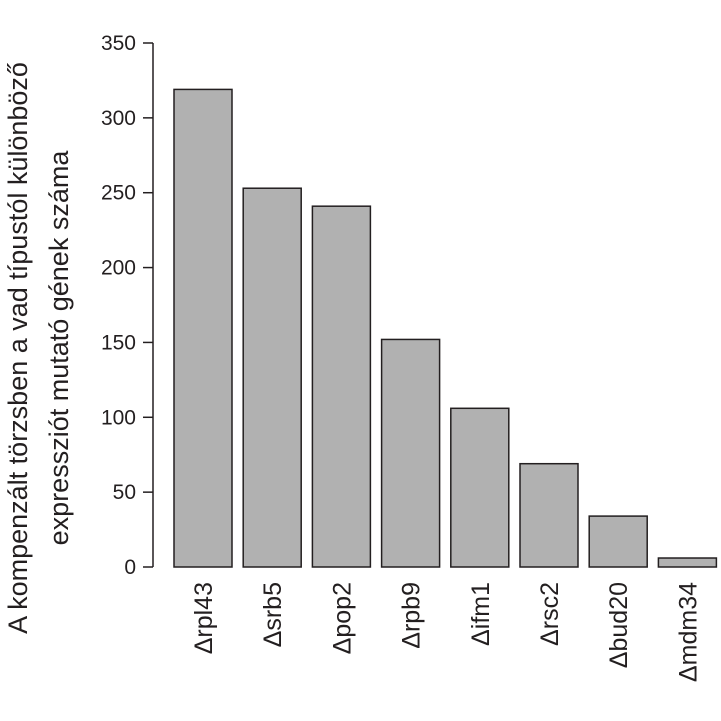  What do you see at coordinates (127, 305) in the screenshot?
I see `y-axis: 0 50 100 150 200 250 300 350` at bounding box center [127, 305].